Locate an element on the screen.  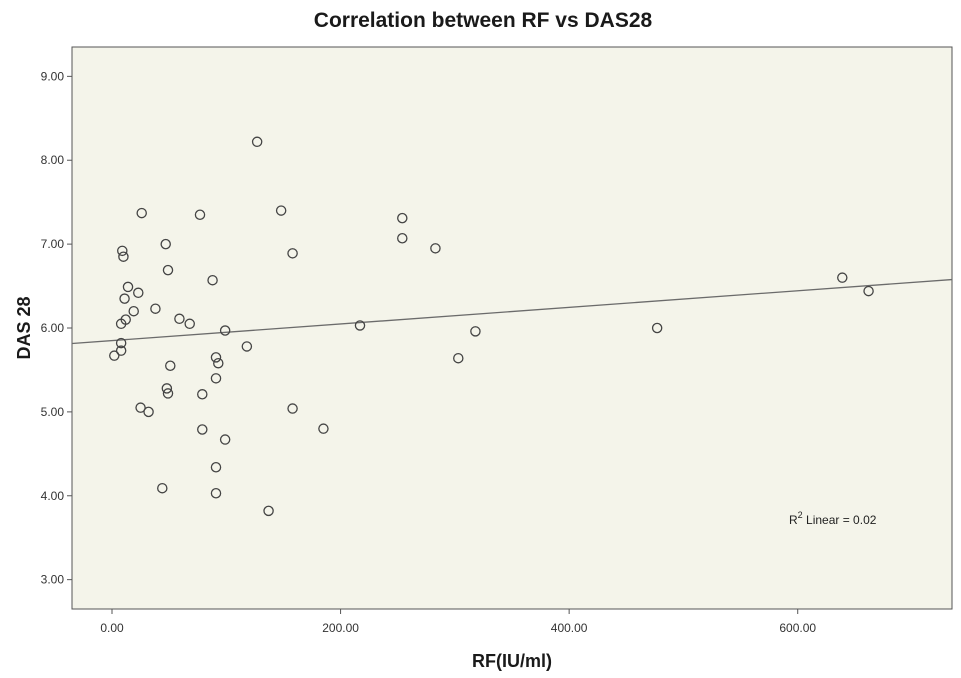
y-tick-label: 7.00 is located at coordinates (53, 244).